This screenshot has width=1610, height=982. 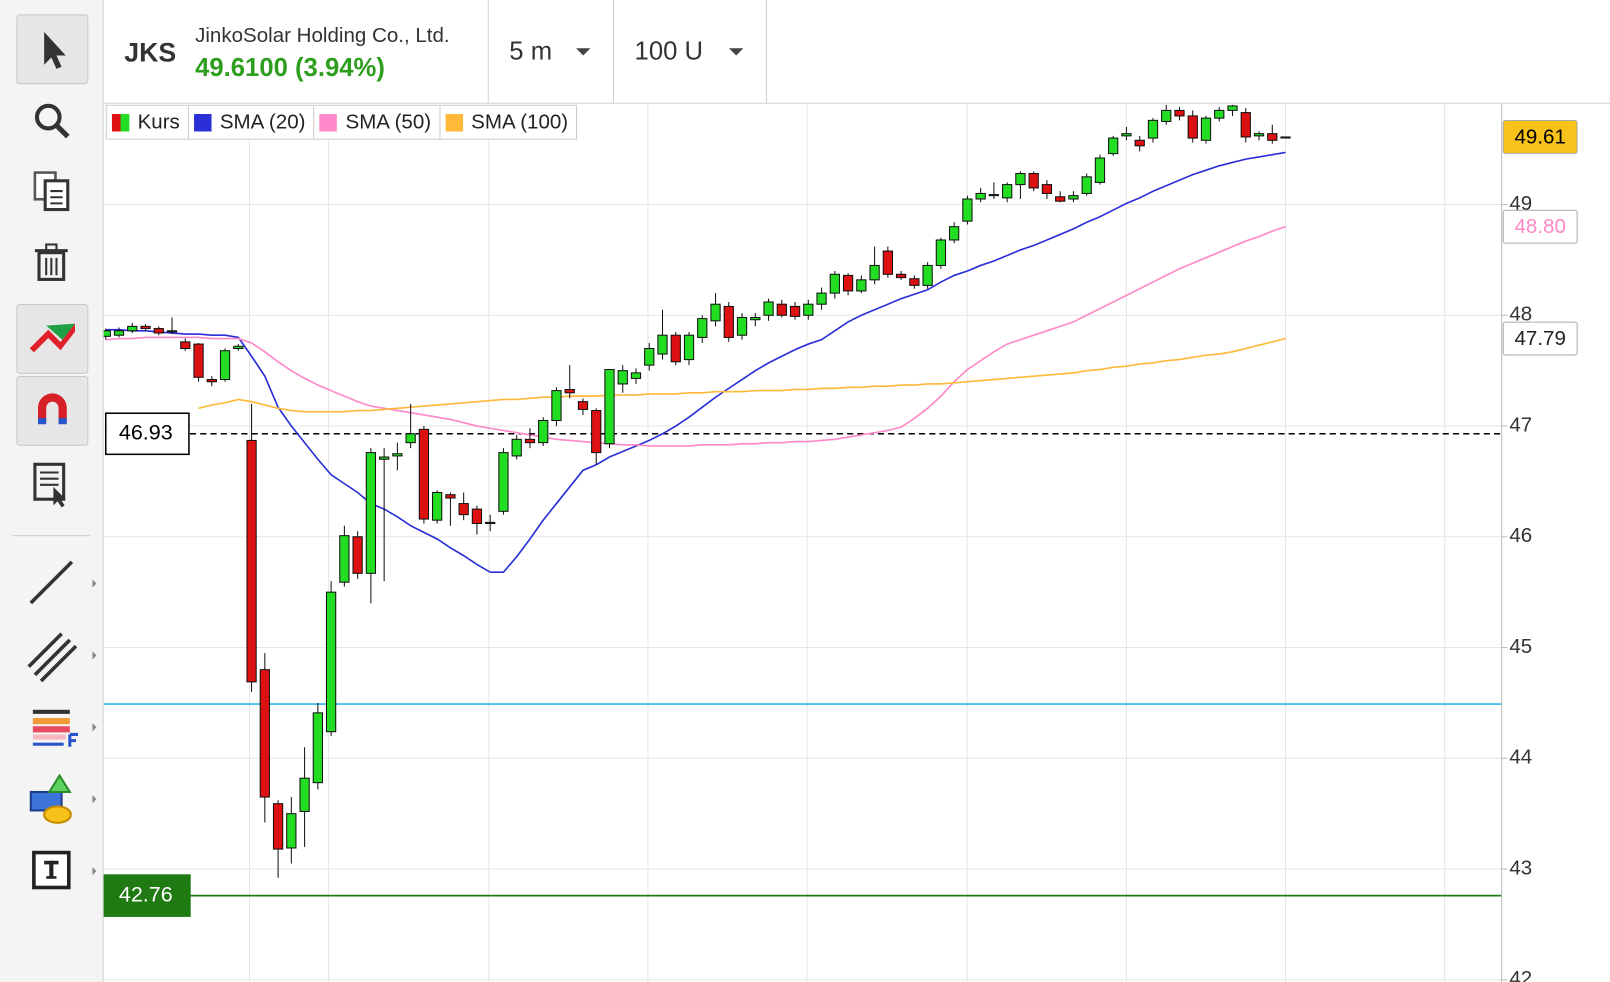 I want to click on legend: Kurs SMA (20) SMA (50) SMA (100), so click(x=341, y=122).